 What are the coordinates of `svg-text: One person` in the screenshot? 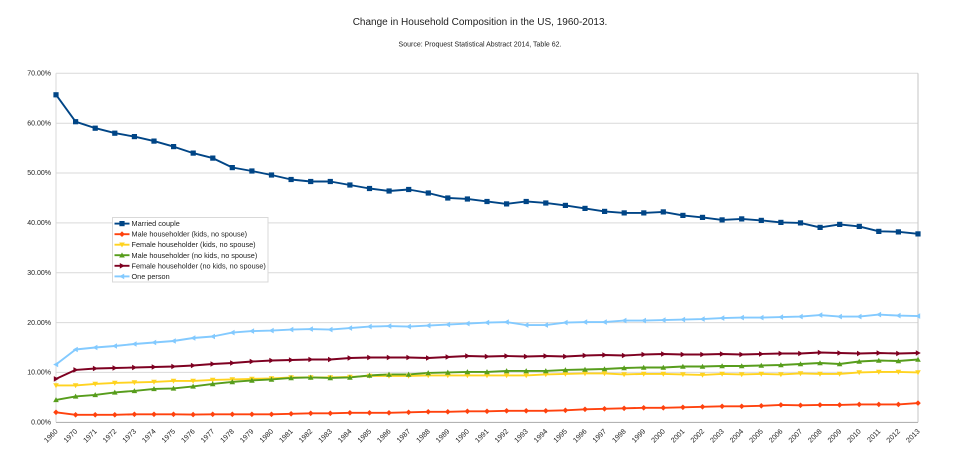 It's located at (151, 276).